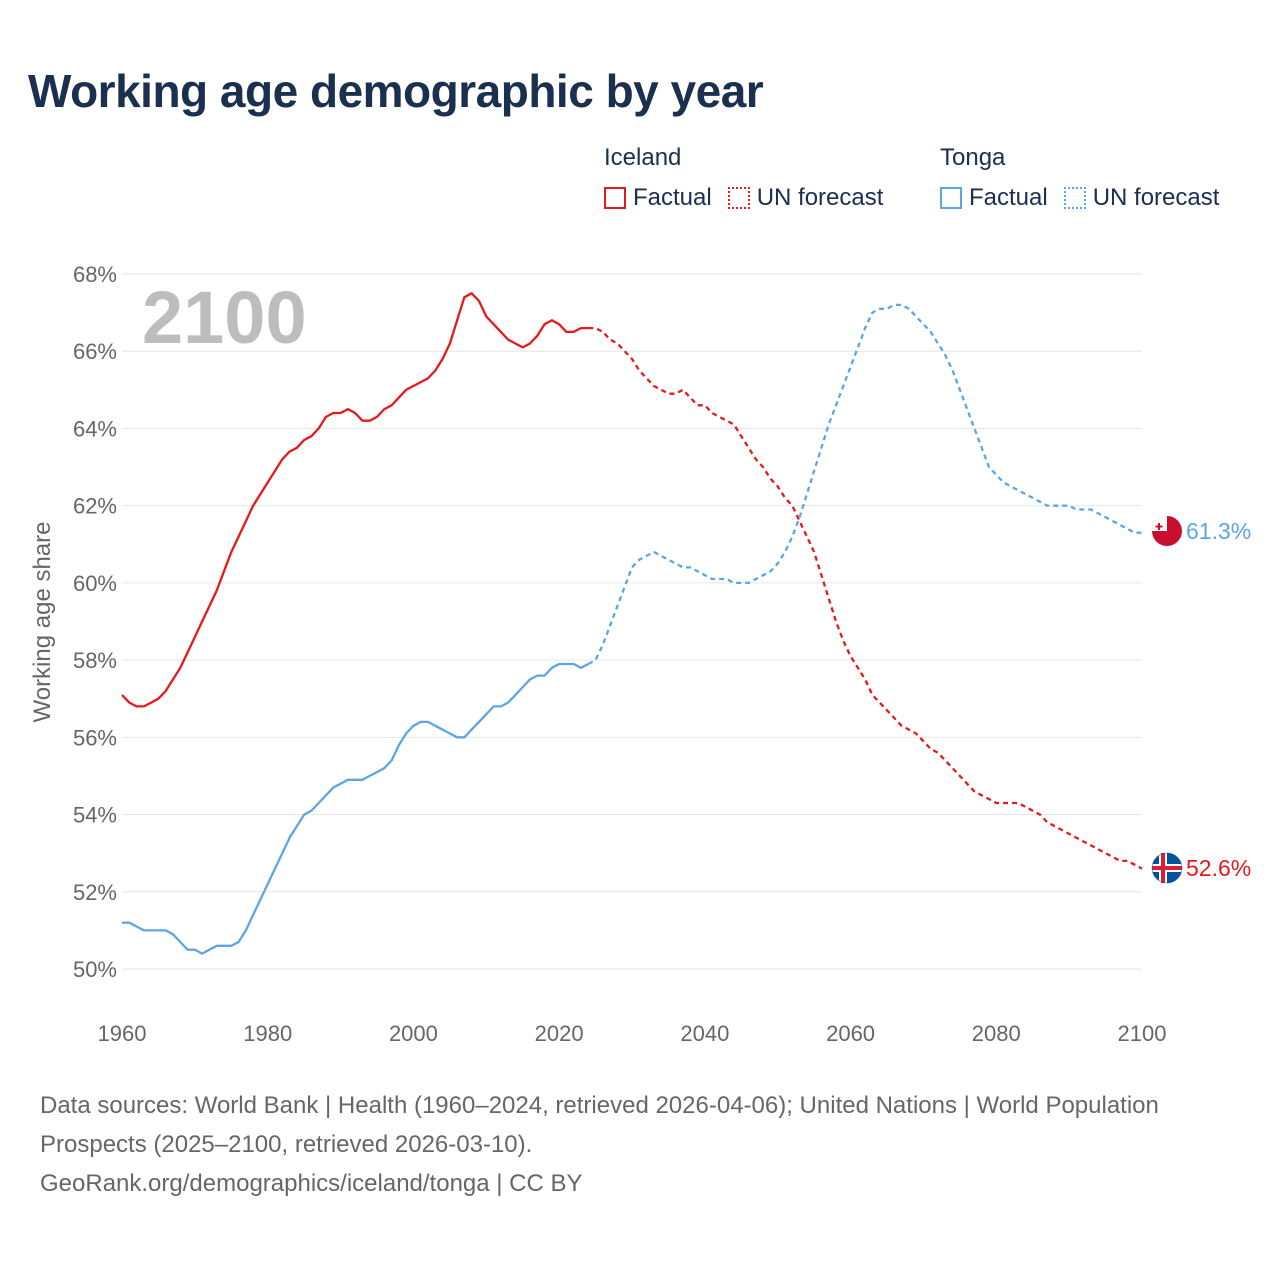  I want to click on chart-title: Working age demographic by year, so click(396, 91).